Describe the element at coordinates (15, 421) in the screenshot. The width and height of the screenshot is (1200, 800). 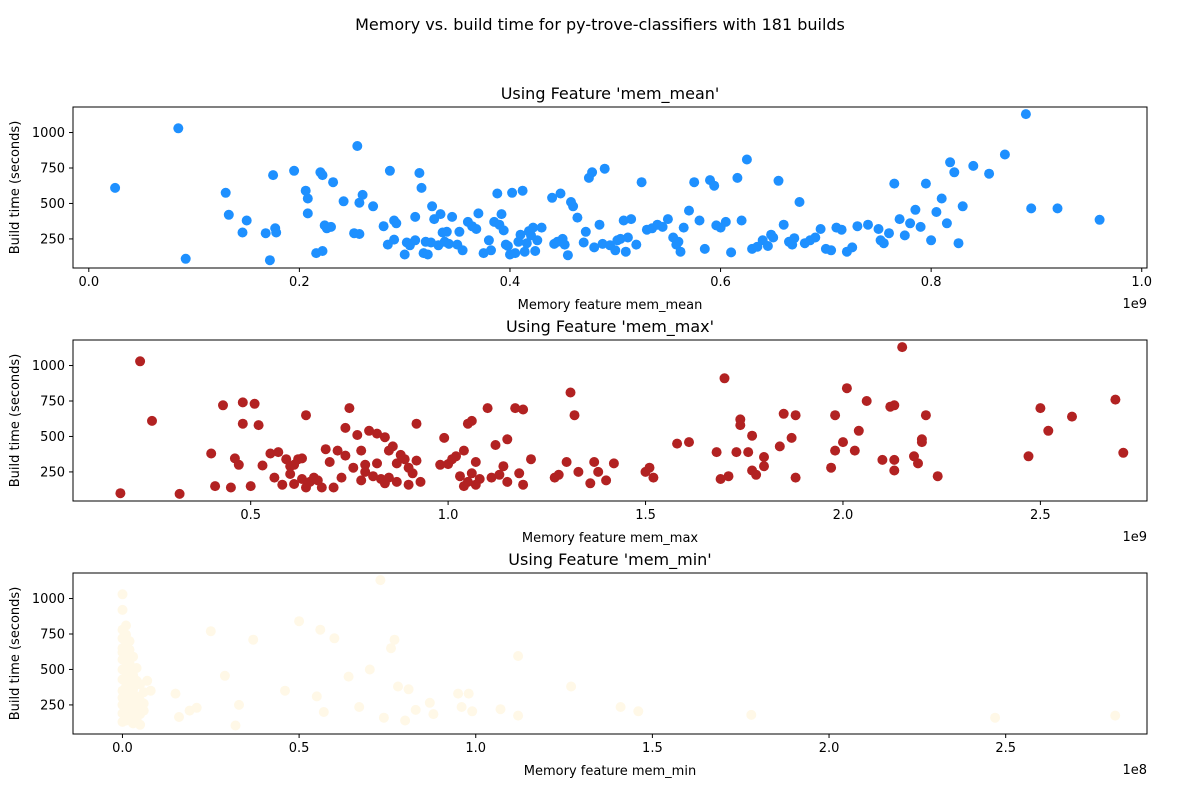
I see `chart-1-y-axis-label: Build time (seconds)` at that location.